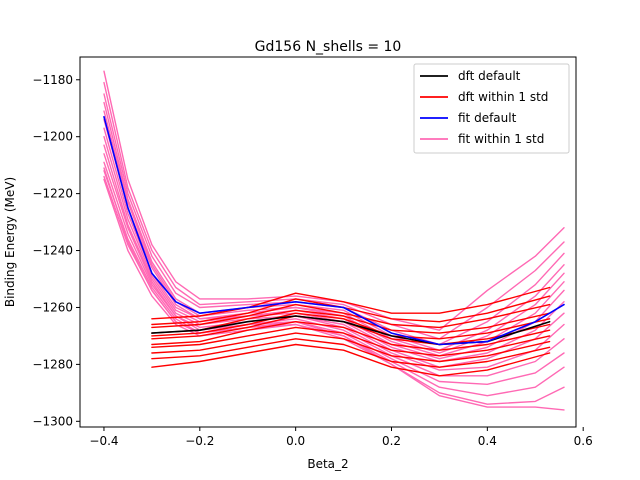 This screenshot has width=640, height=480. I want to click on chart-title: Gd156 N_shells = 10, so click(328, 47).